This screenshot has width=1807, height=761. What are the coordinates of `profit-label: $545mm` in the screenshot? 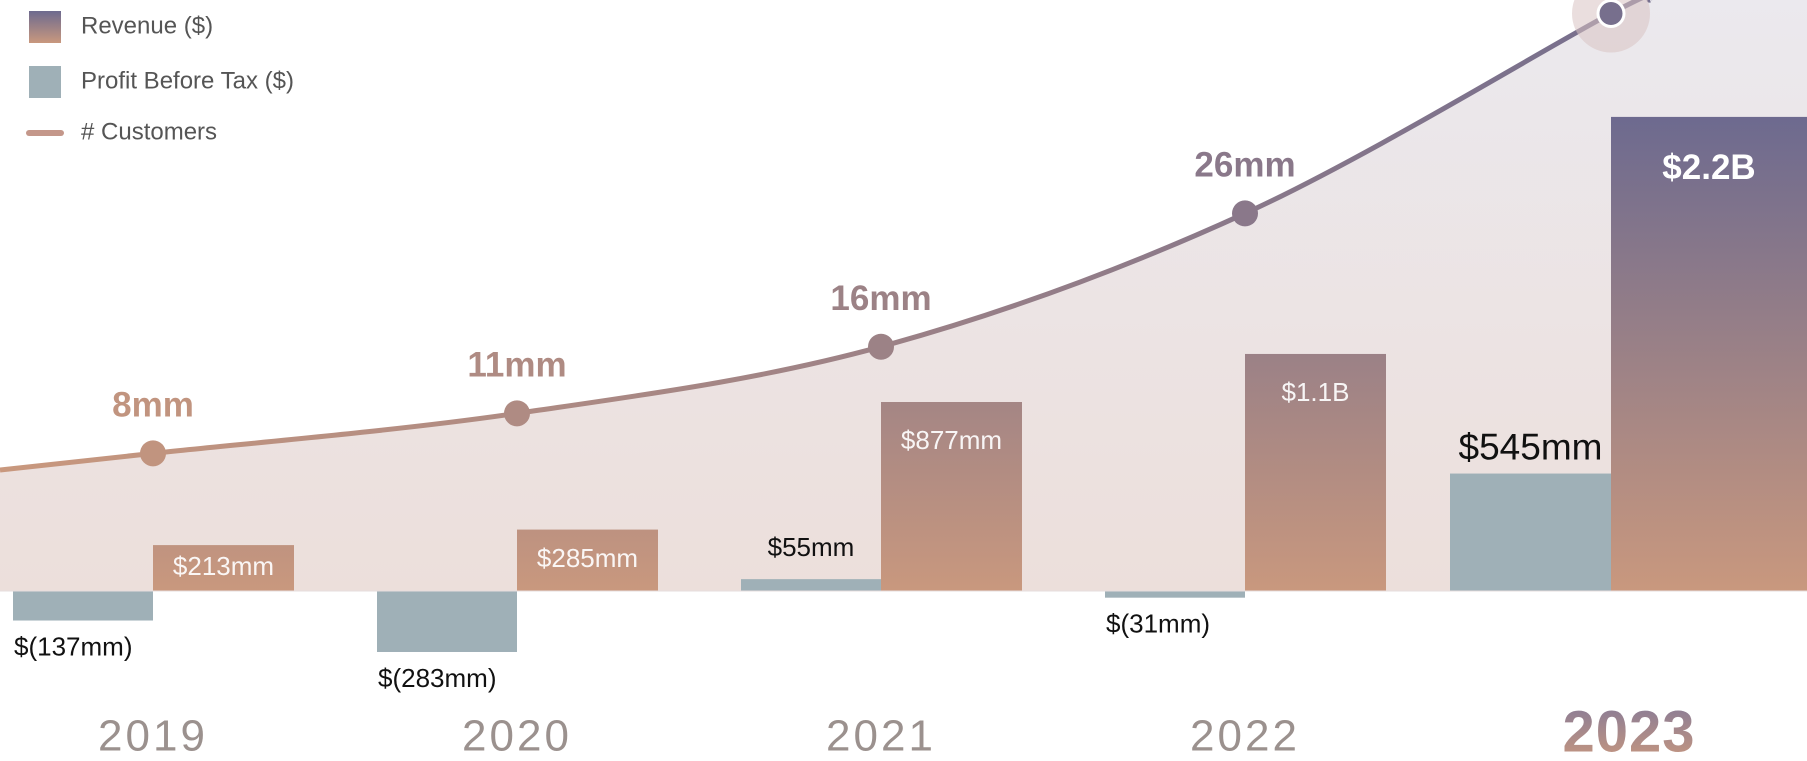 It's located at (1531, 446).